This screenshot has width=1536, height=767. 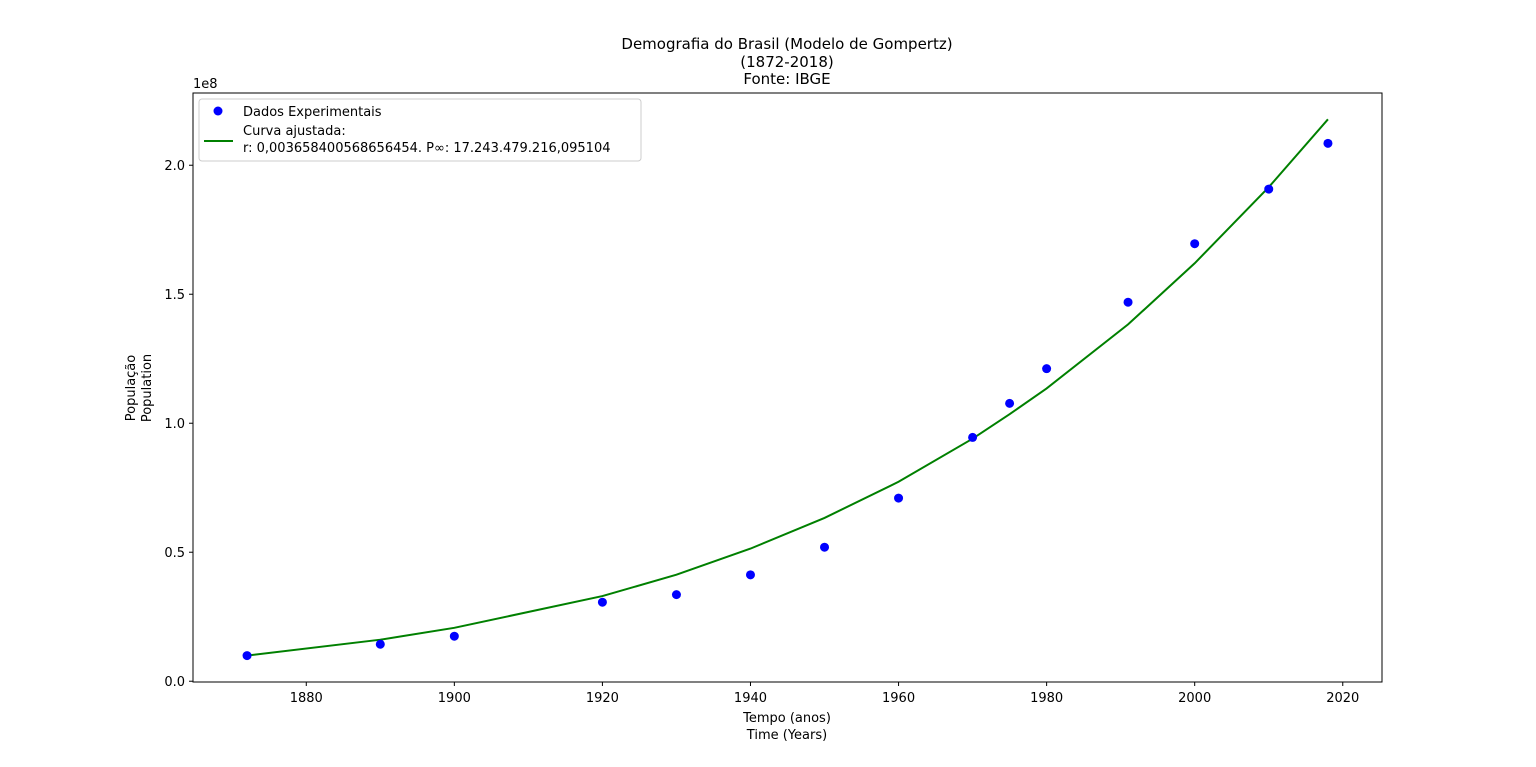 I want to click on legend-box, so click(x=420, y=130).